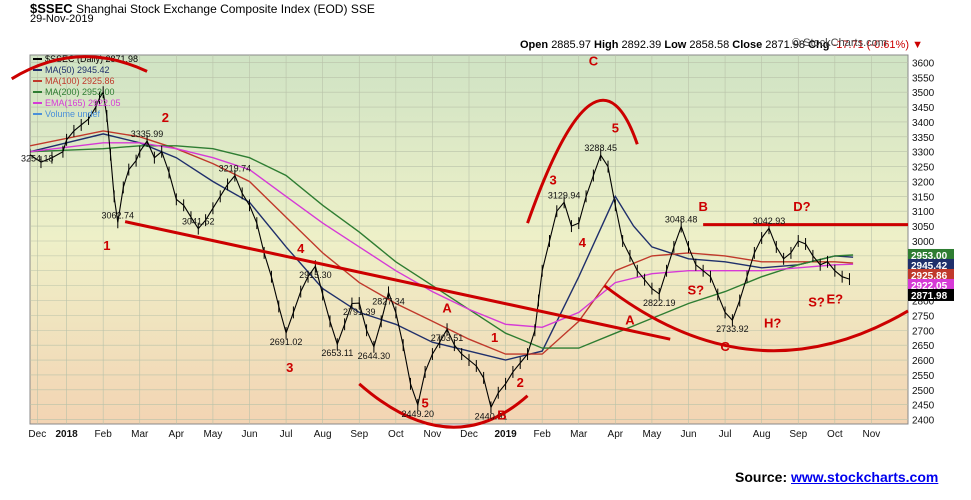  I want to click on price-data-label: 2827.34, so click(388, 301).